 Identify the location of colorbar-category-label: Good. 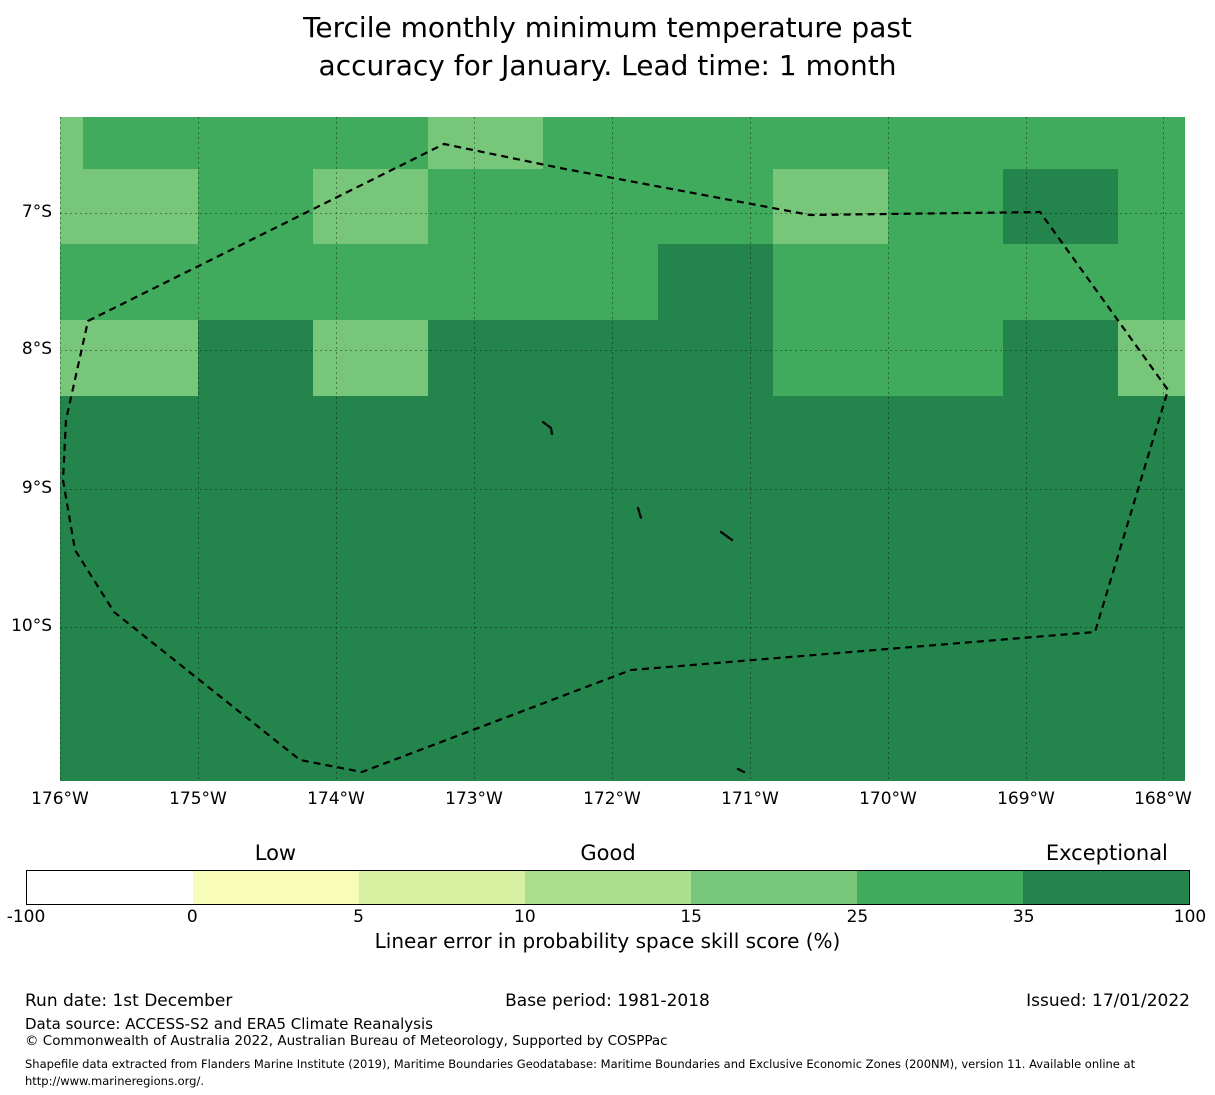
(608, 853).